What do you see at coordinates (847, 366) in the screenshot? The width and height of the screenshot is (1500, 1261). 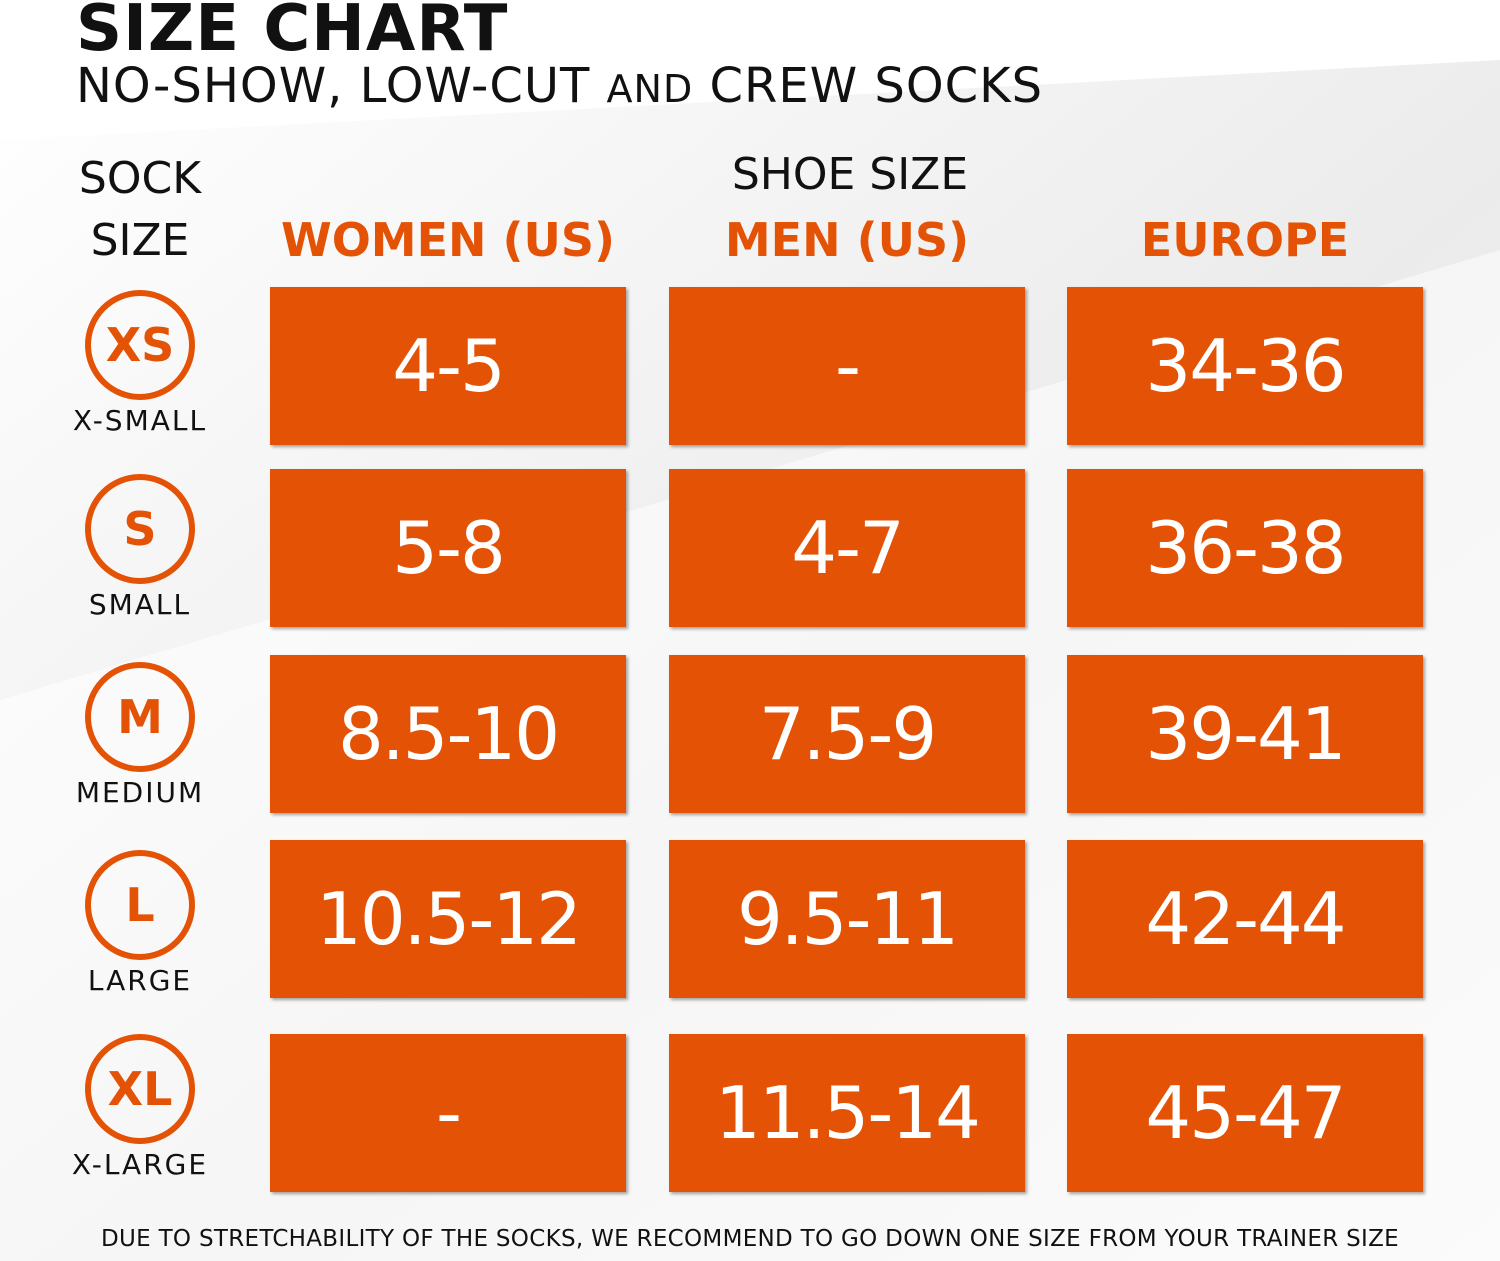 I see `cell-men-xs: -` at bounding box center [847, 366].